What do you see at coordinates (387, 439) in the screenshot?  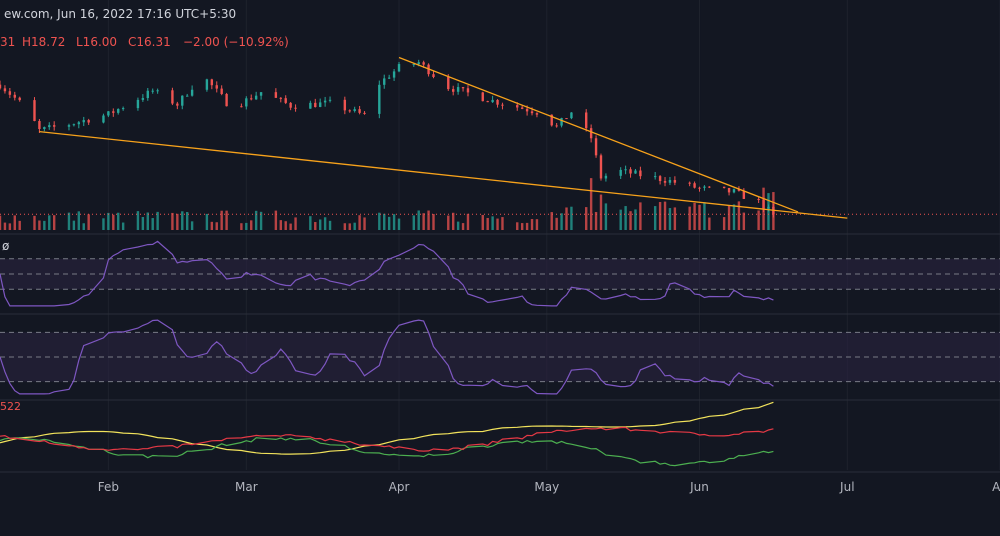 I see `di-minus-line` at bounding box center [387, 439].